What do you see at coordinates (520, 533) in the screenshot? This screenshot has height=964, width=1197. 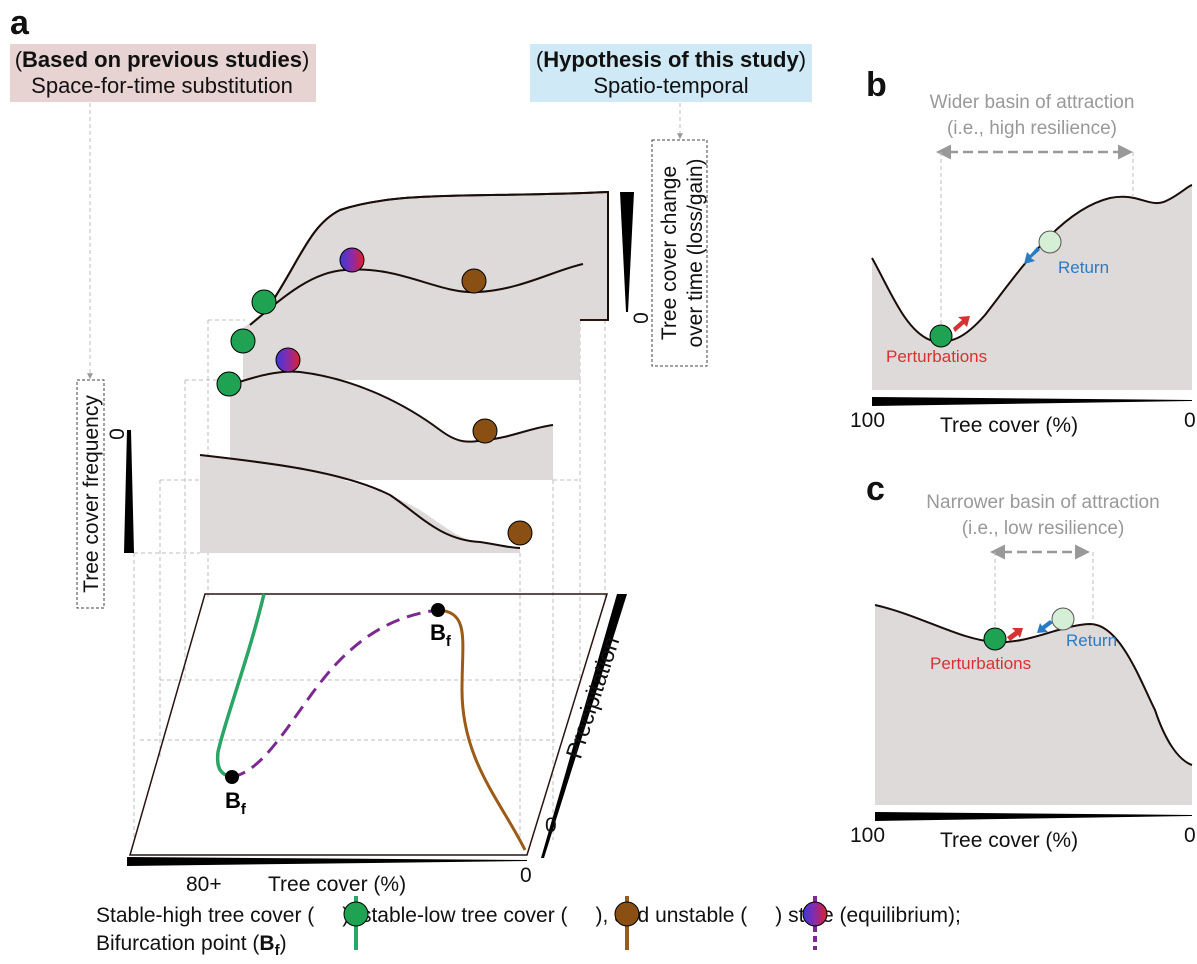 I see `ball-stable-low-l1` at bounding box center [520, 533].